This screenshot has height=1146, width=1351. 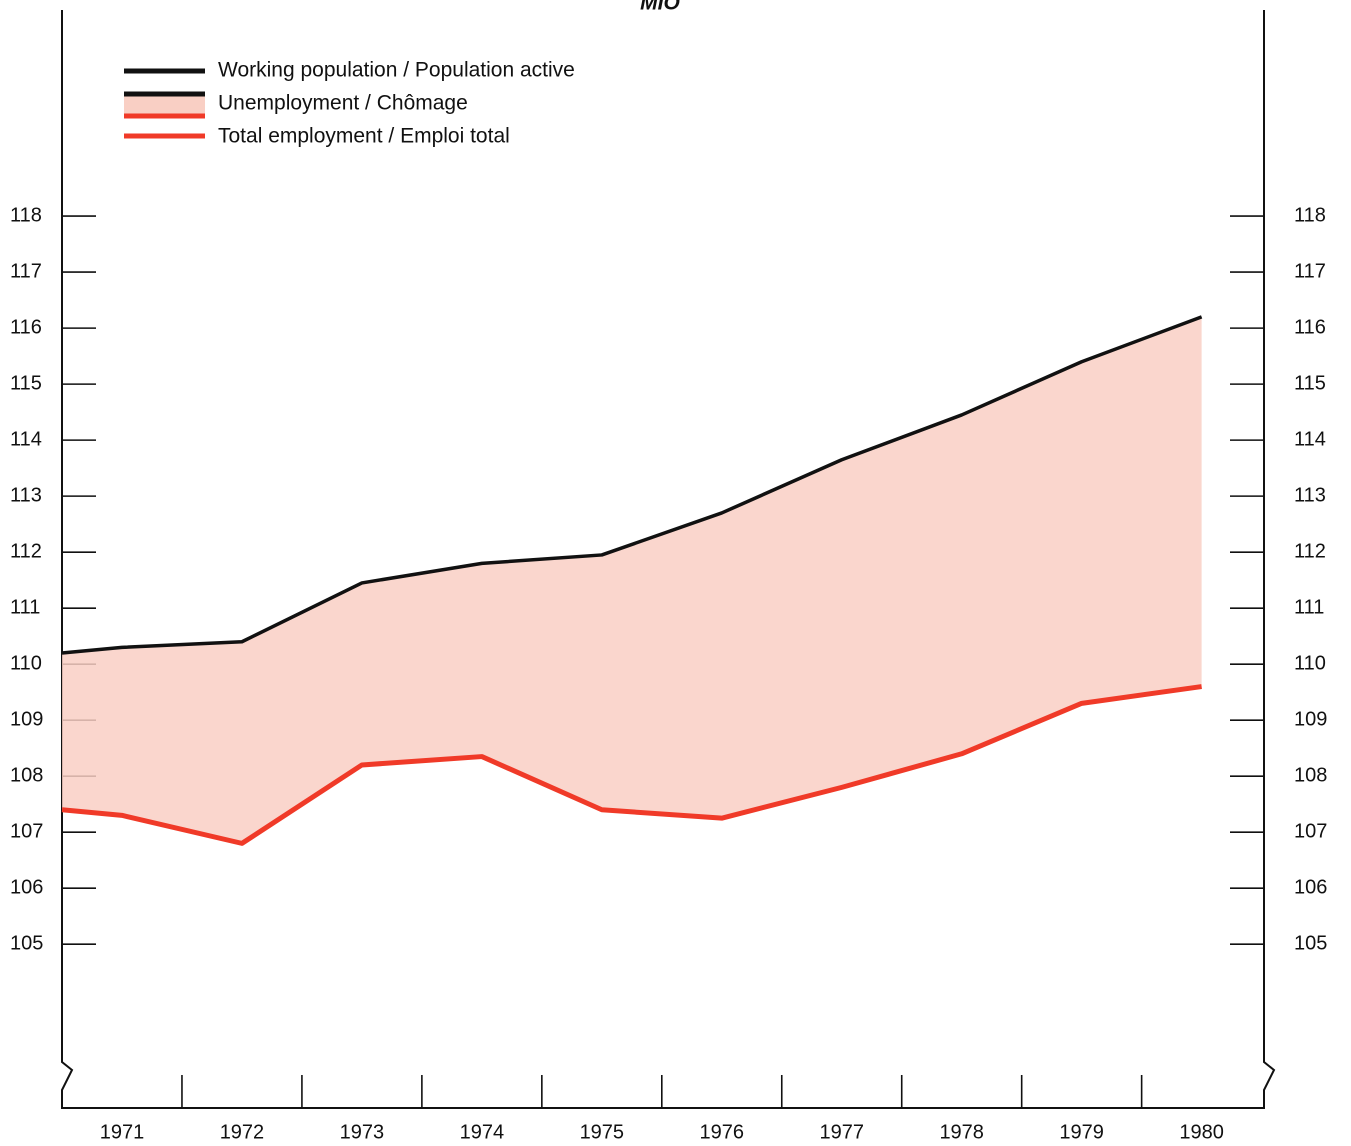 What do you see at coordinates (1310, 775) in the screenshot?
I see `y2-tick-label: 108` at bounding box center [1310, 775].